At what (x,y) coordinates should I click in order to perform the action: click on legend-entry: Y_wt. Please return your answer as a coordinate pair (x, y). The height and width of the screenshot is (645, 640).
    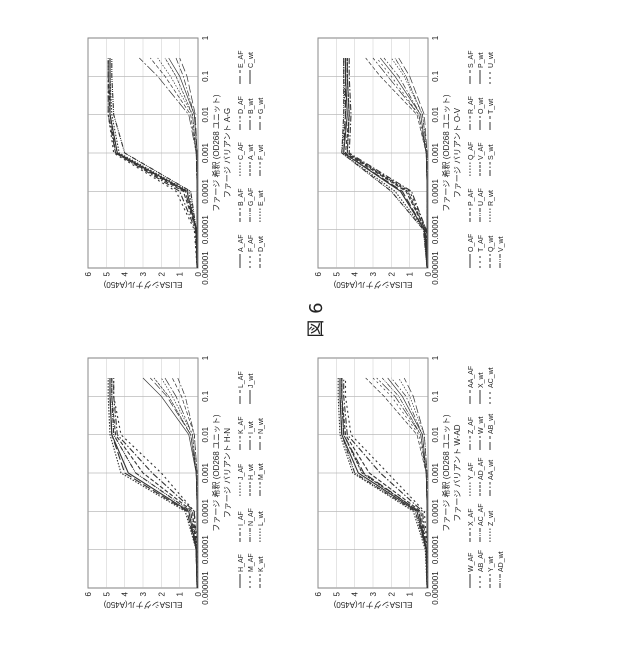
    Looking at the image, I should click on (491, 564).